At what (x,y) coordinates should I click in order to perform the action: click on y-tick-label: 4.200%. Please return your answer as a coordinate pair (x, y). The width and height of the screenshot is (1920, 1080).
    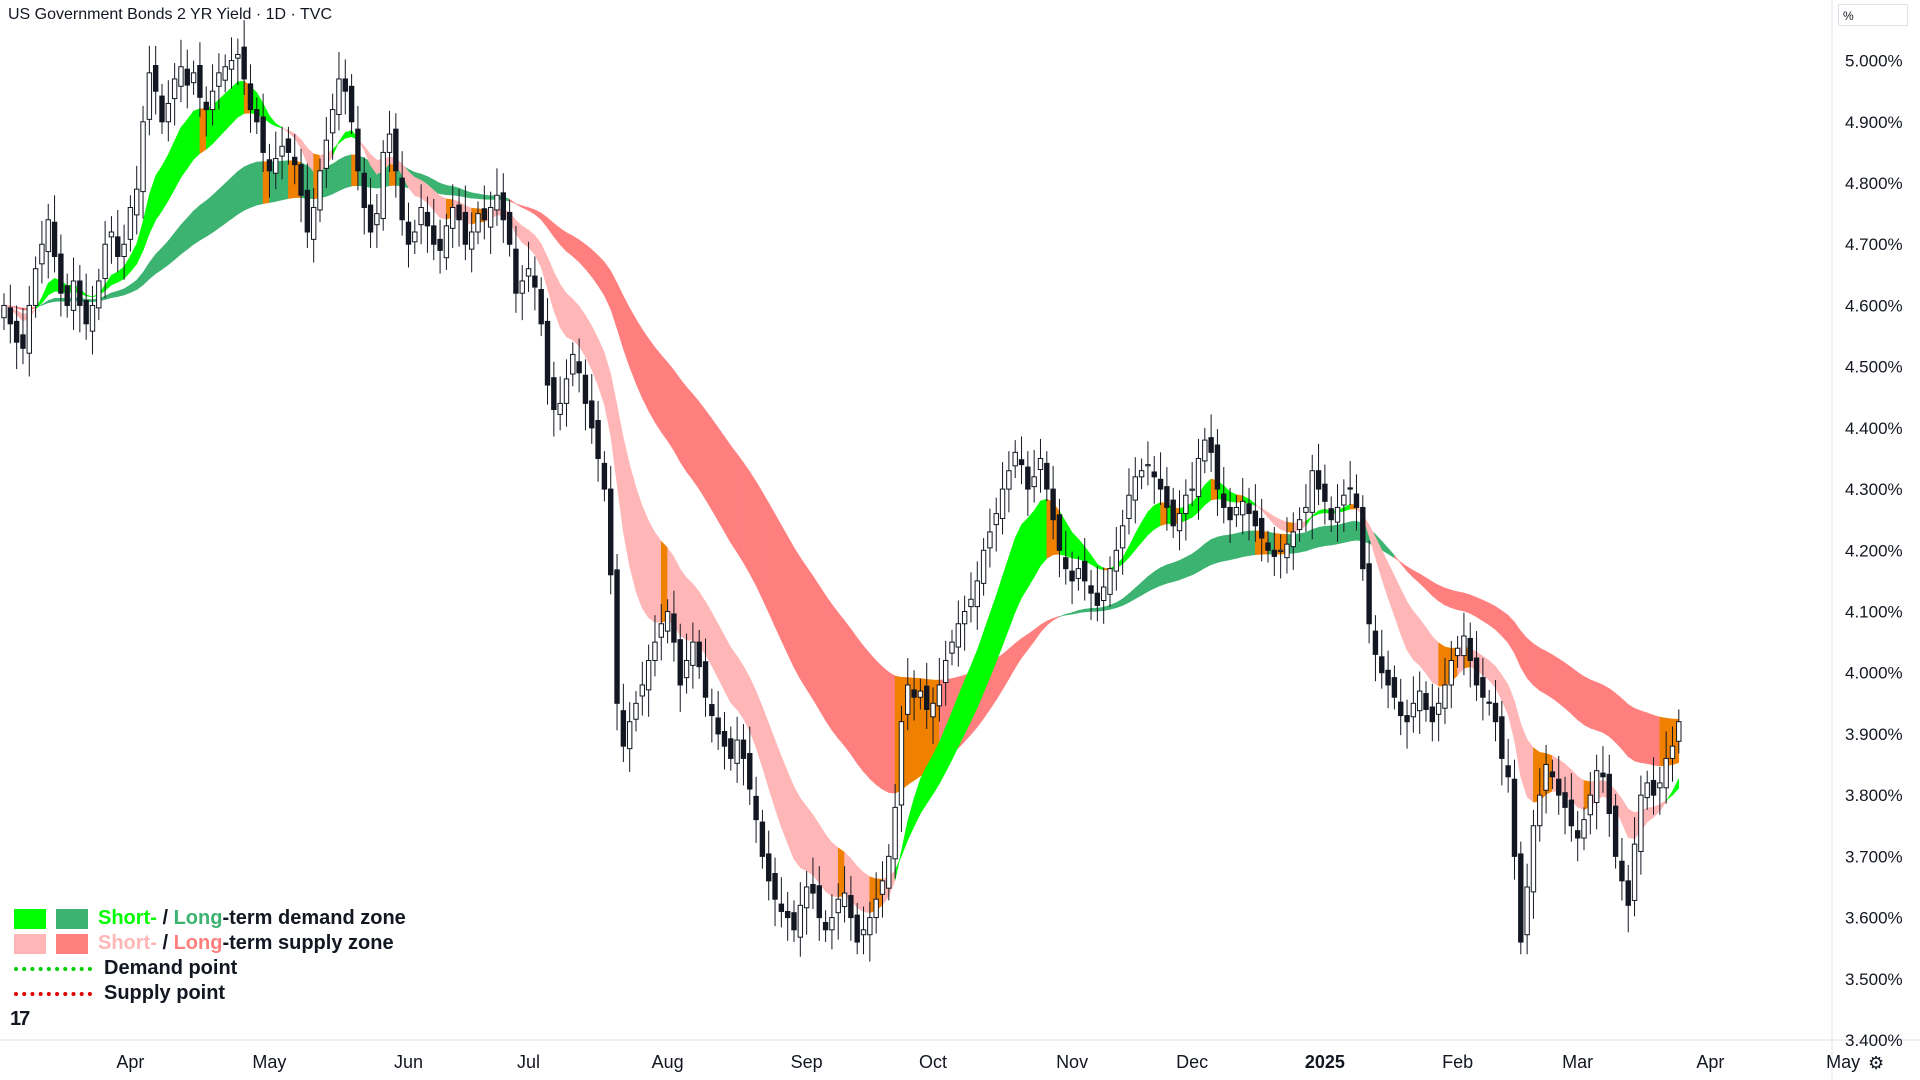
    Looking at the image, I should click on (1874, 550).